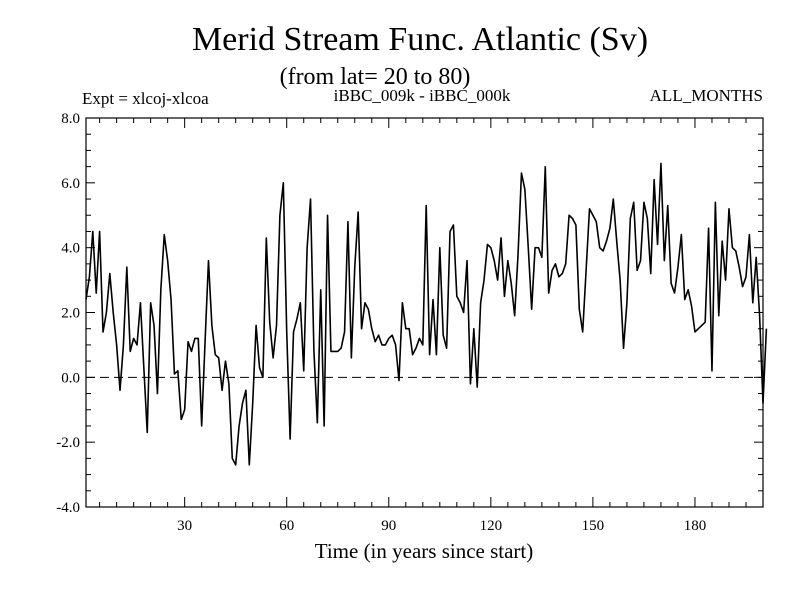 This screenshot has width=800, height=600. What do you see at coordinates (388, 526) in the screenshot?
I see `x-tick-label: 90` at bounding box center [388, 526].